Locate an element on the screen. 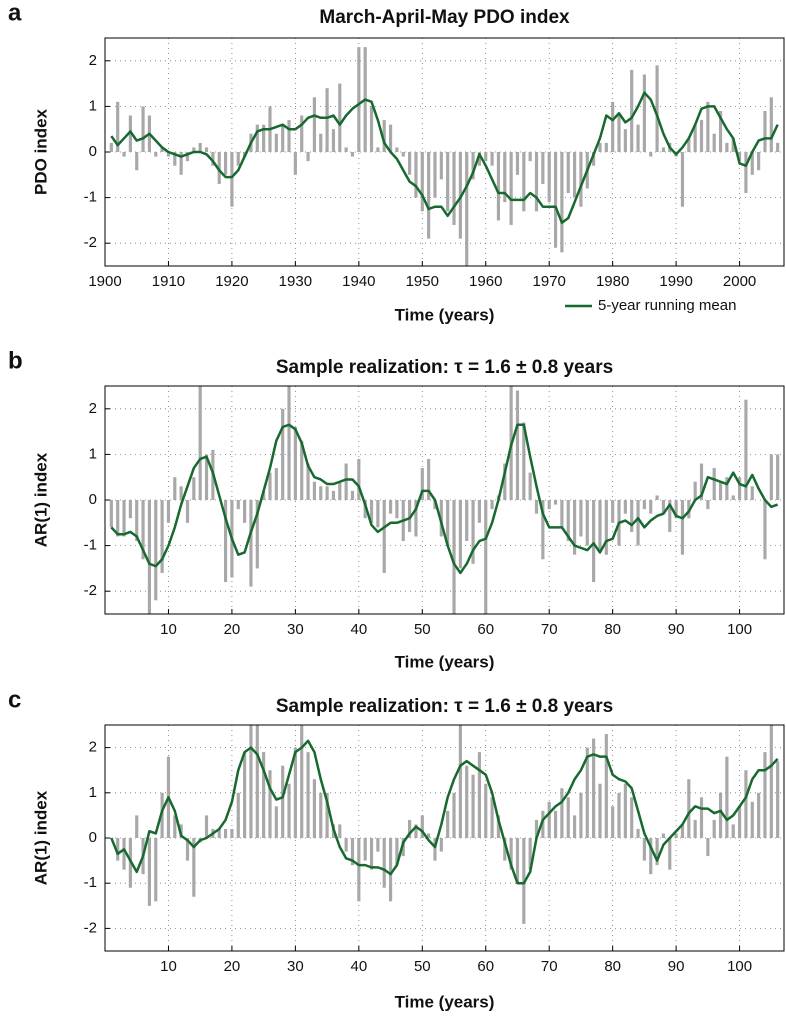  y-axis-label: AR(1) index is located at coordinates (40, 499).